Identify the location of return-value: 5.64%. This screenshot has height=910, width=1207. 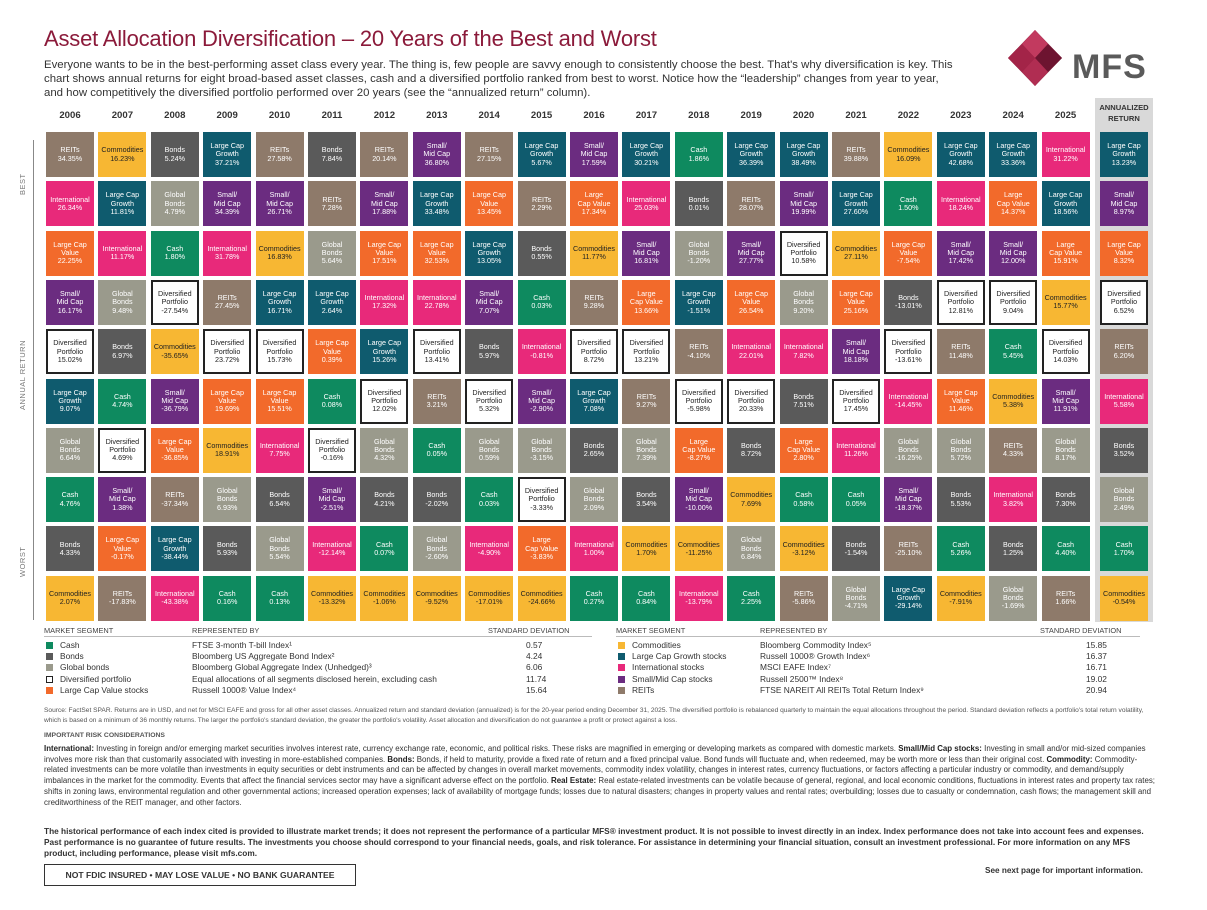
(332, 261).